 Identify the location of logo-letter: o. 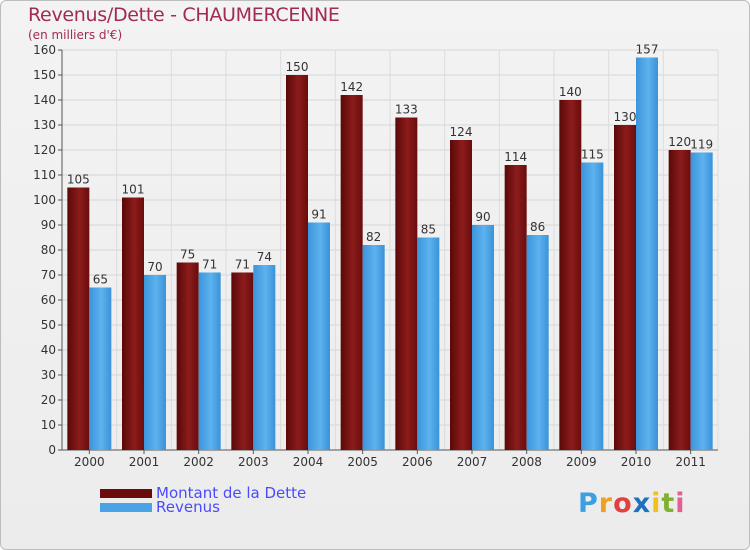
(623, 503).